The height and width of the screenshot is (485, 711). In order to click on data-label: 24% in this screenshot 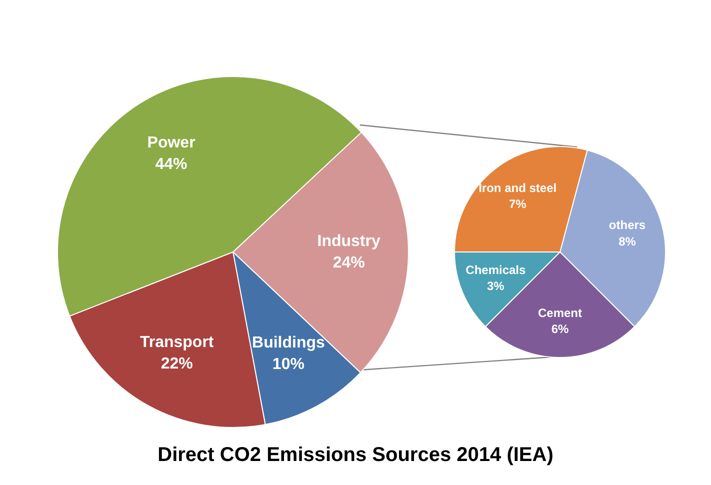, I will do `click(348, 263)`.